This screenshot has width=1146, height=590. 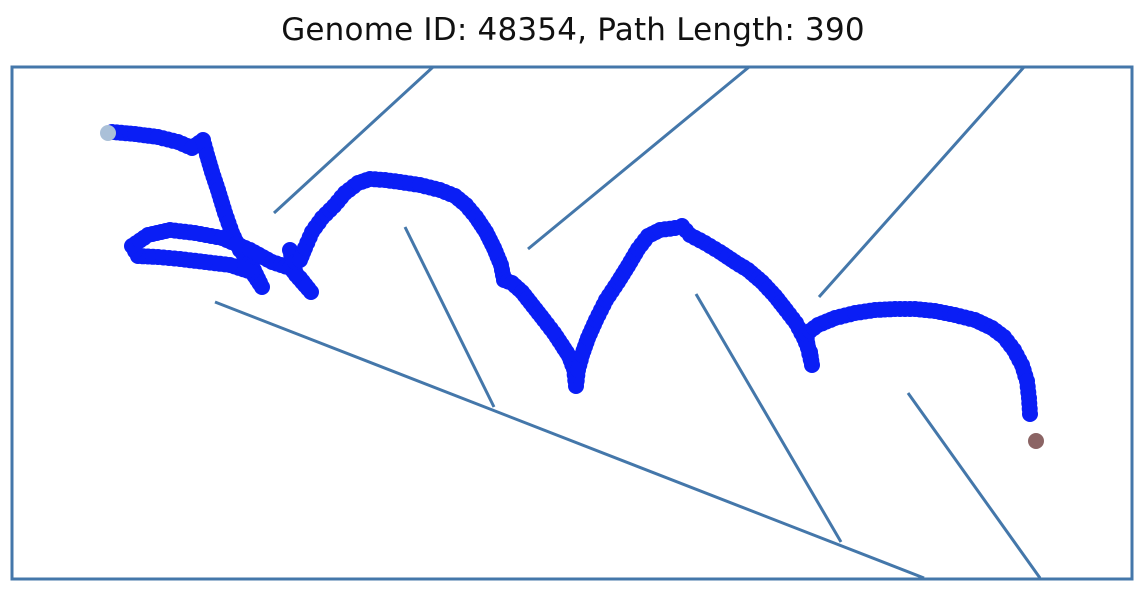 What do you see at coordinates (1030, 414) in the screenshot?
I see `path-point` at bounding box center [1030, 414].